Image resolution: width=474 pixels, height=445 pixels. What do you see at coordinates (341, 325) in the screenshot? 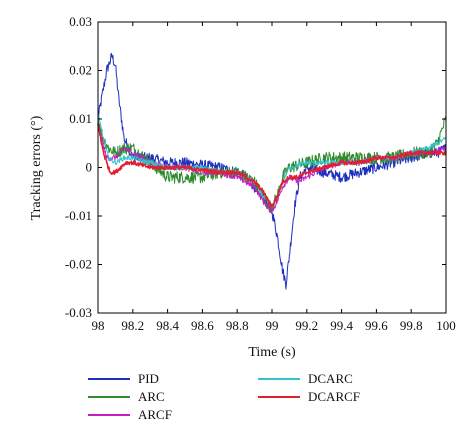
I see `x-tick-label: 99.4` at bounding box center [341, 325].